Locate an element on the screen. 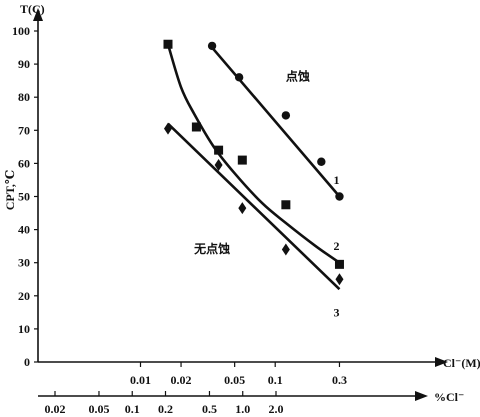  series-2-label: 2 is located at coordinates (336, 246).